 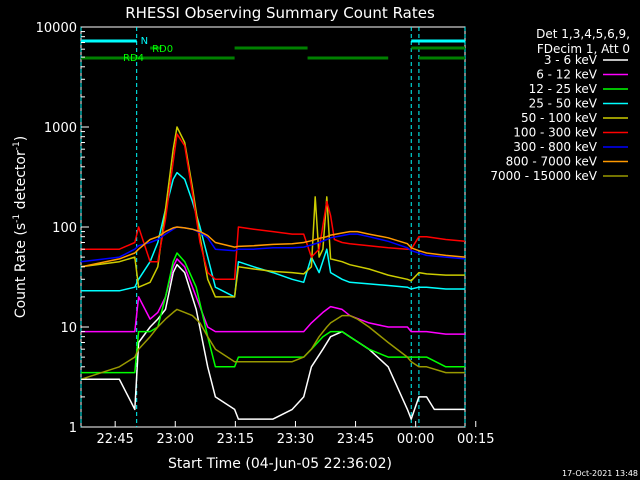 What do you see at coordinates (555, 147) in the screenshot?
I see `legend-label-6: 300 - 800 keV` at bounding box center [555, 147].